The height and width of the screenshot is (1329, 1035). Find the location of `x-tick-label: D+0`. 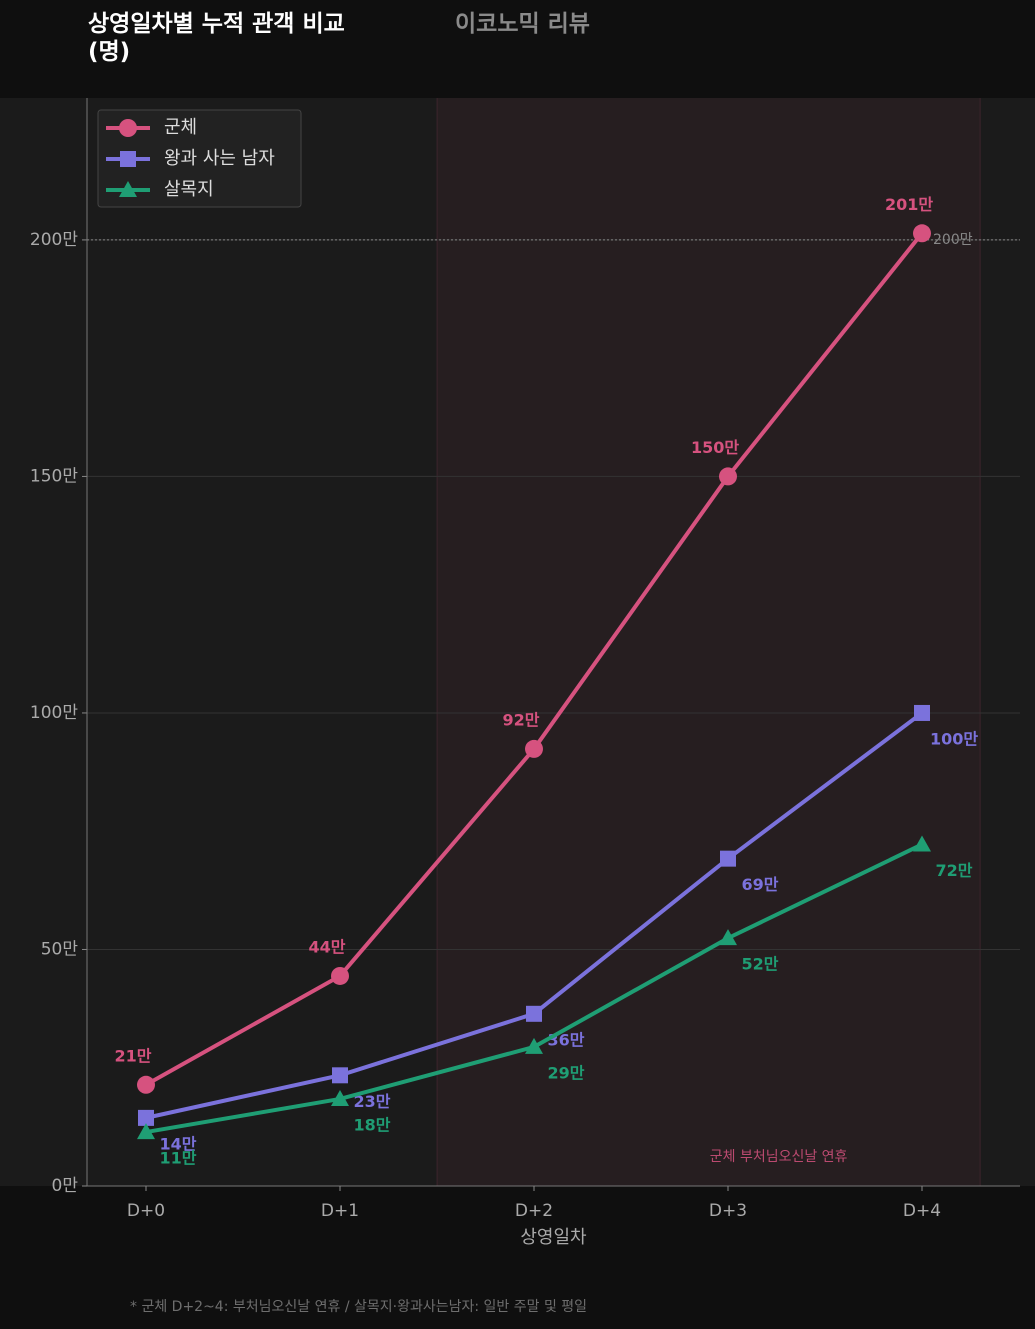

x-tick-label: D+0 is located at coordinates (146, 1211).